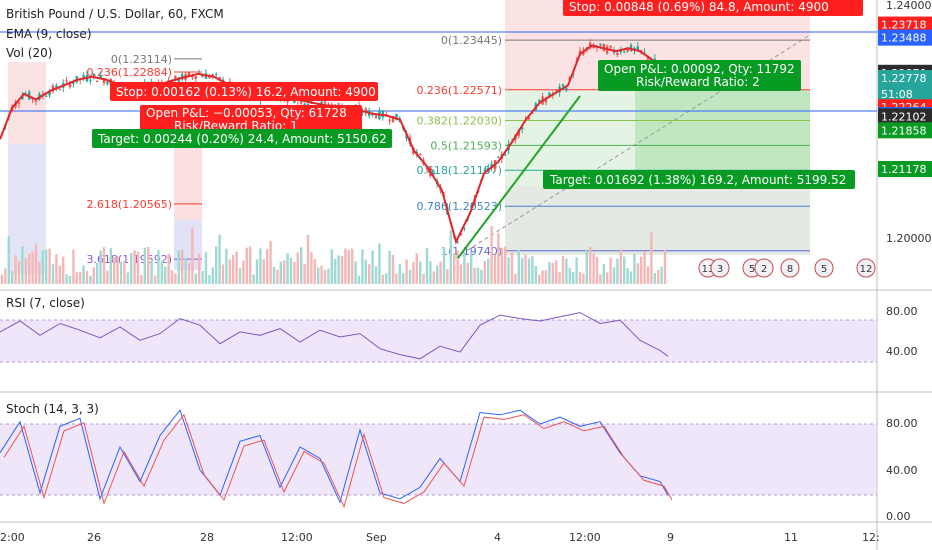  Describe the element at coordinates (904, 169) in the screenshot. I see `price-badge: 1.21178` at that location.